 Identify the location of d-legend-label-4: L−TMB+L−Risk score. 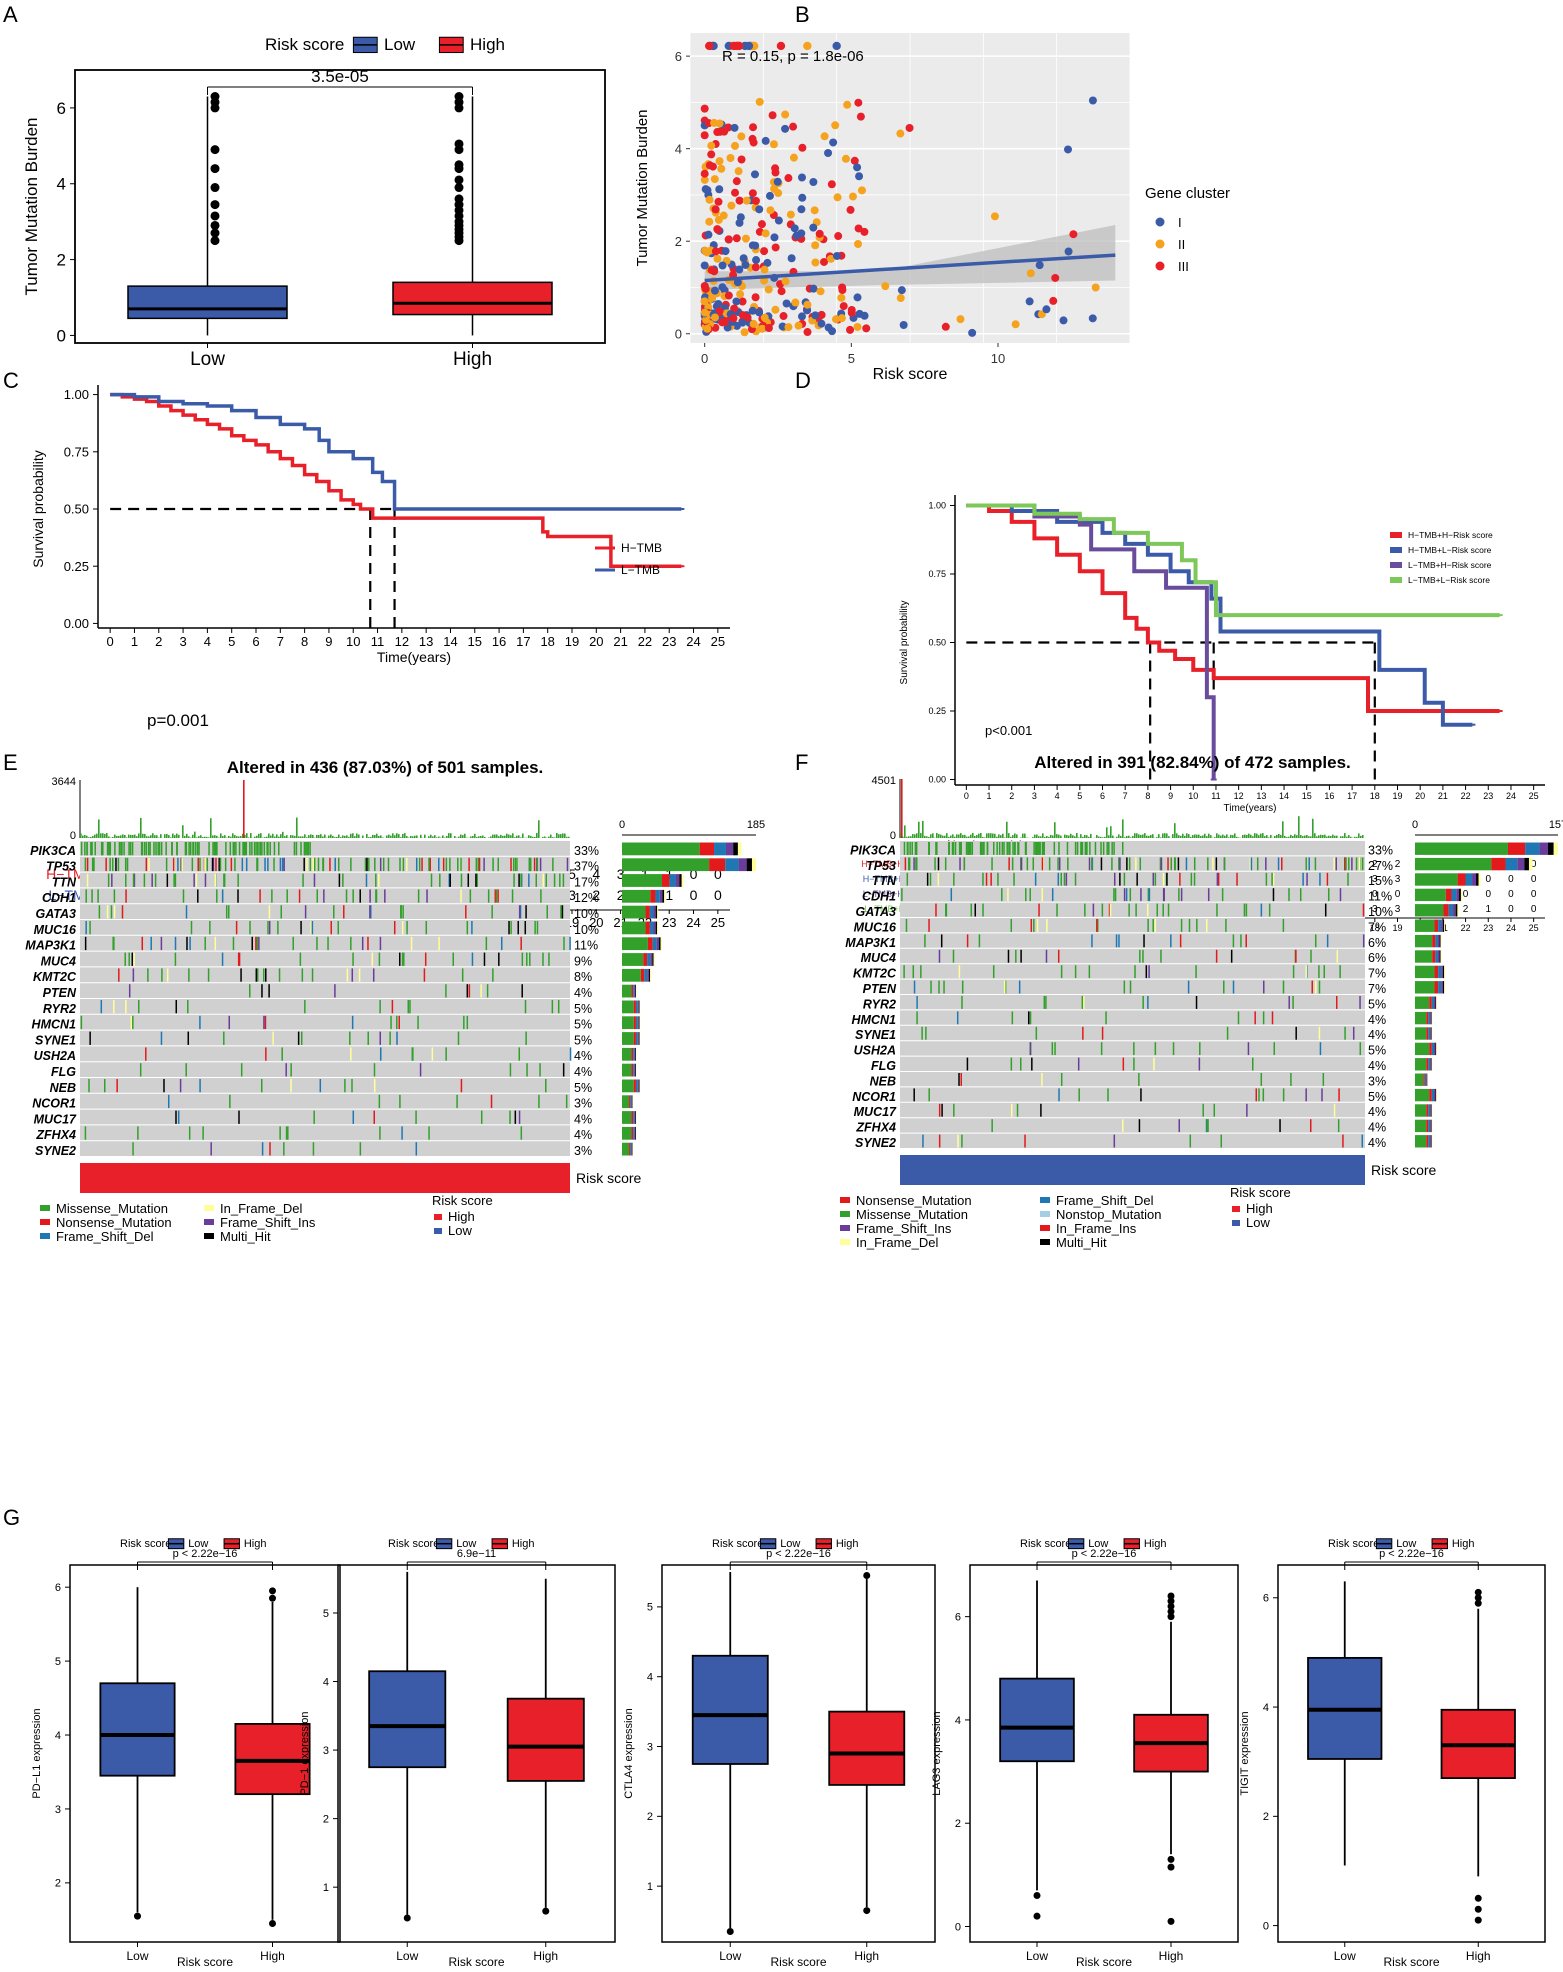
(1449, 580).